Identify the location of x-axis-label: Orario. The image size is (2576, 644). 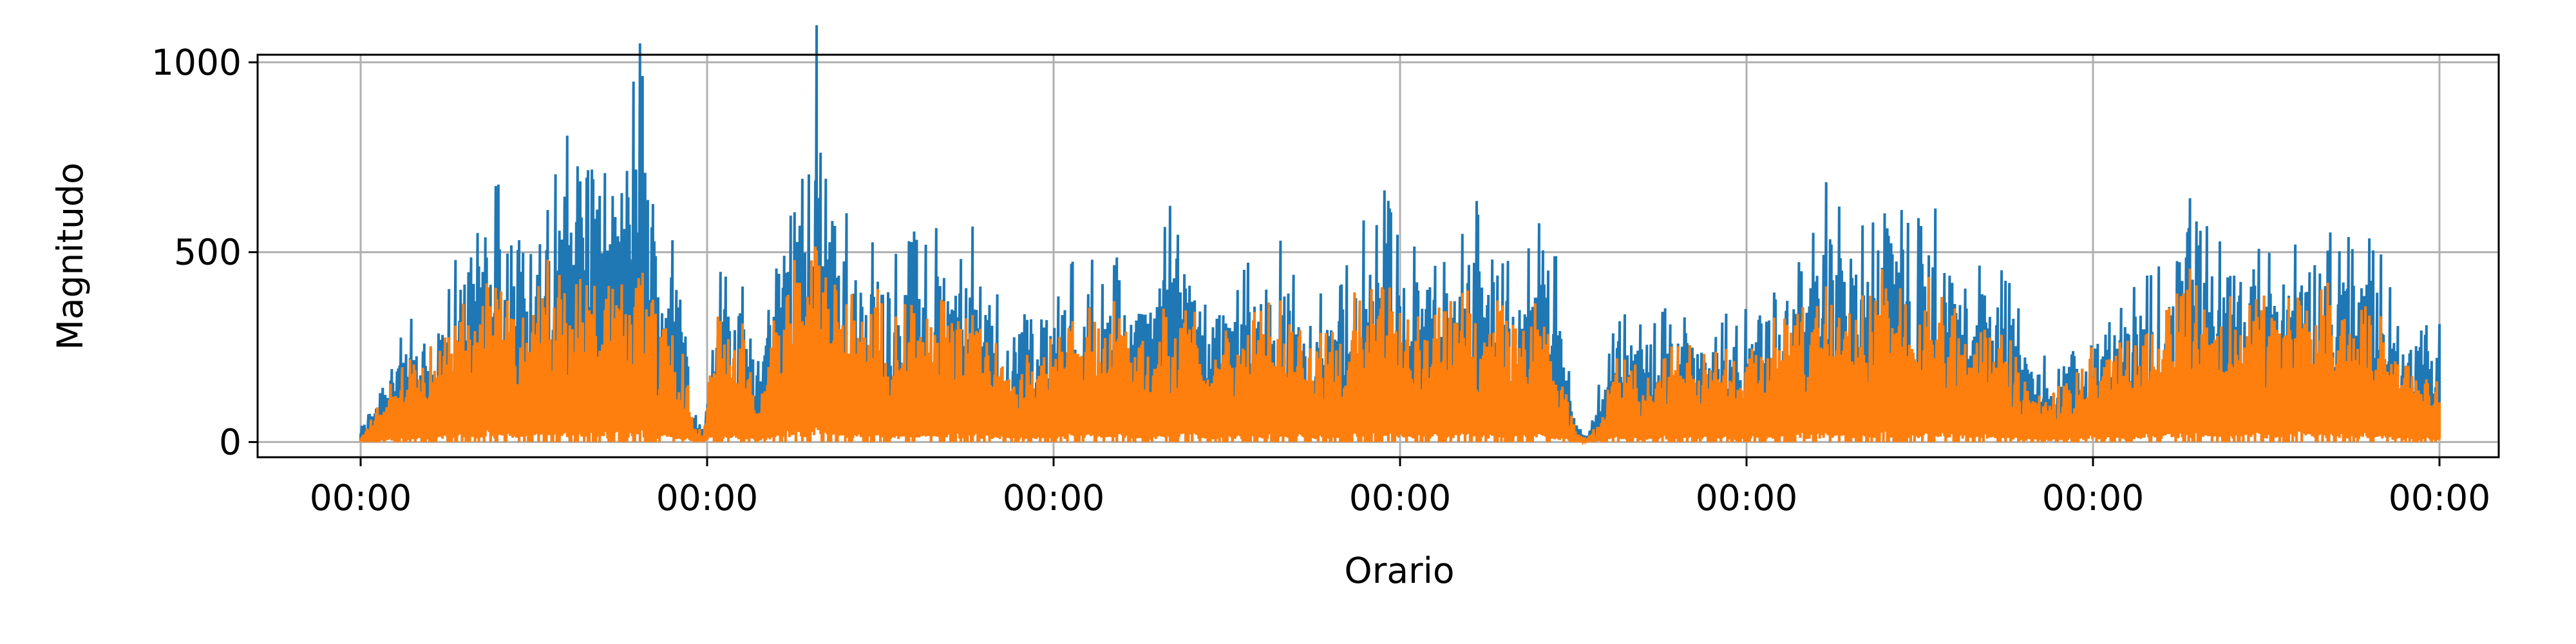
(1399, 570).